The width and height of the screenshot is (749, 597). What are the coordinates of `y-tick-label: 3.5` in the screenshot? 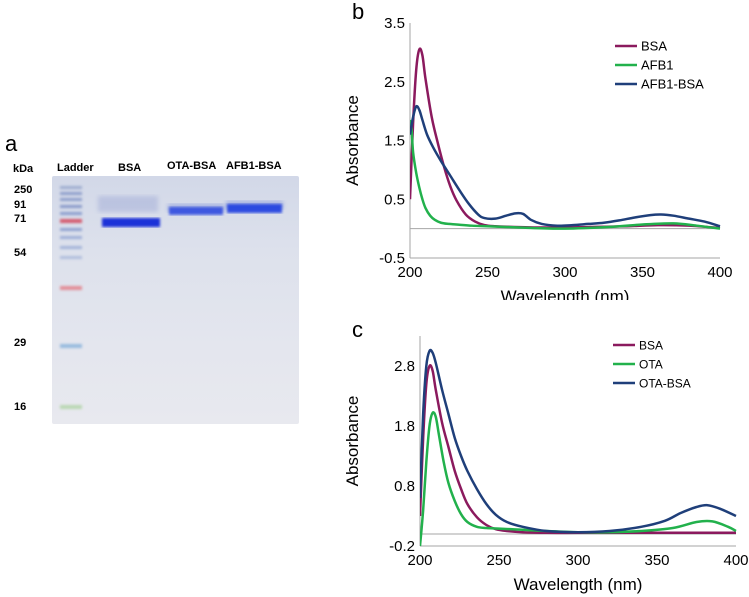 It's located at (394, 23).